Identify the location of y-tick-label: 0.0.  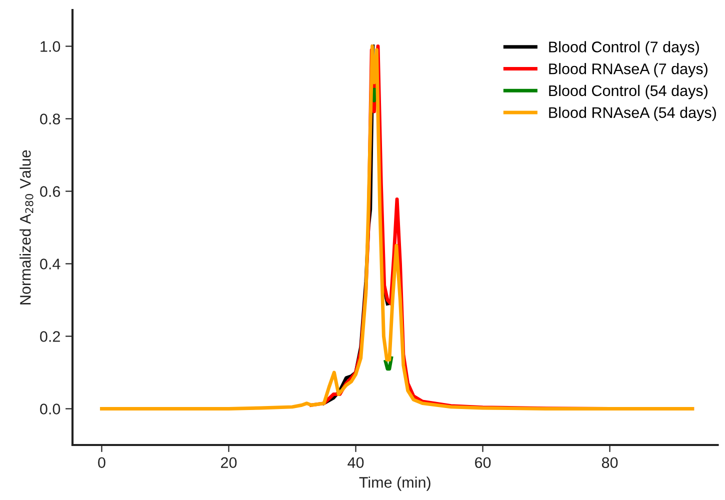
(50, 409).